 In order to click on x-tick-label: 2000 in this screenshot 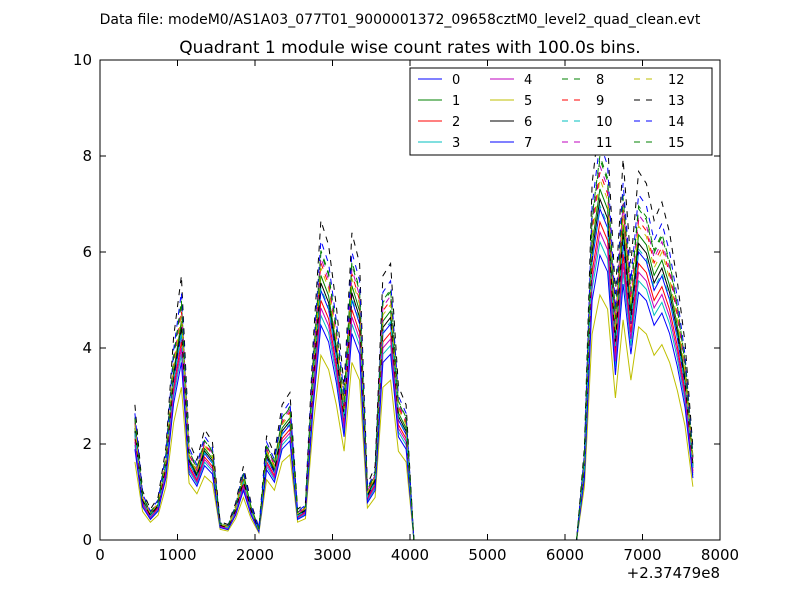, I will do `click(255, 555)`.